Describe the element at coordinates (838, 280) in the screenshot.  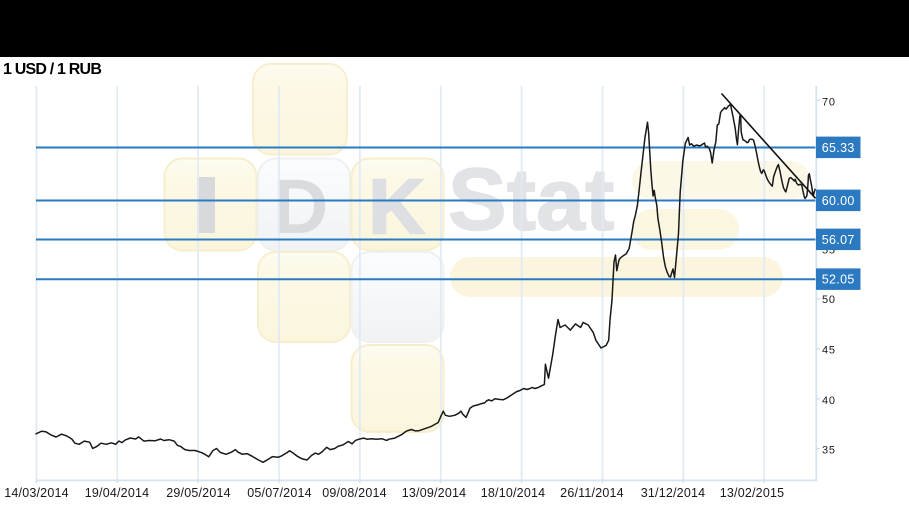
I see `svg-text: 52.05` at that location.